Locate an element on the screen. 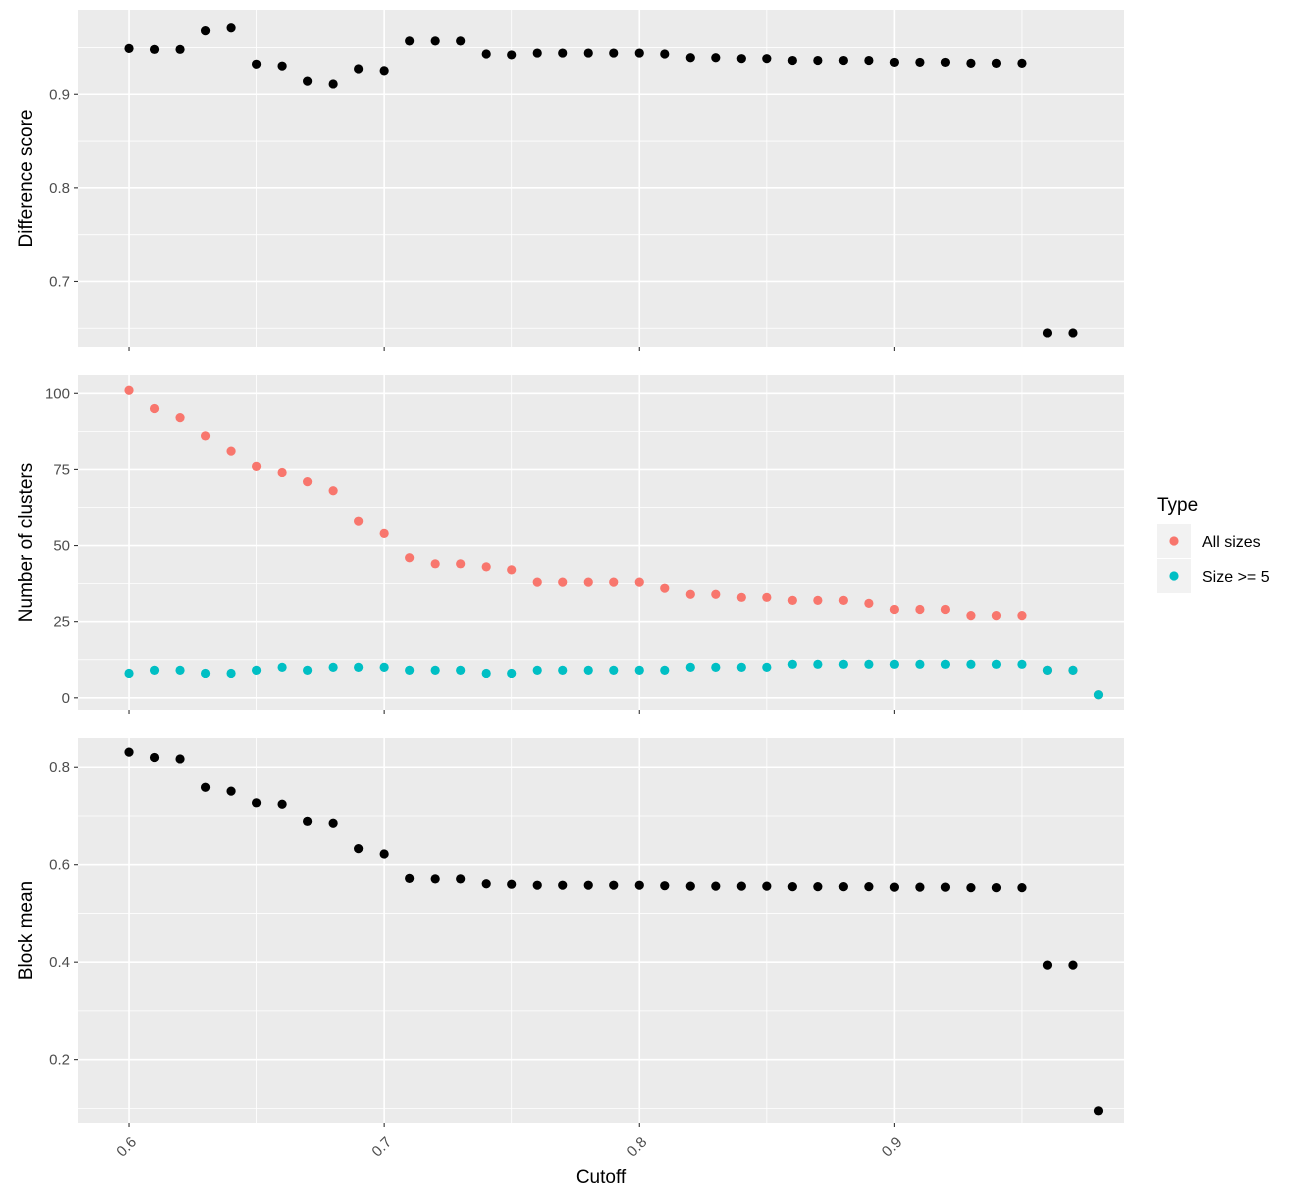  y-tick-label: 0.8 is located at coordinates (59, 767).